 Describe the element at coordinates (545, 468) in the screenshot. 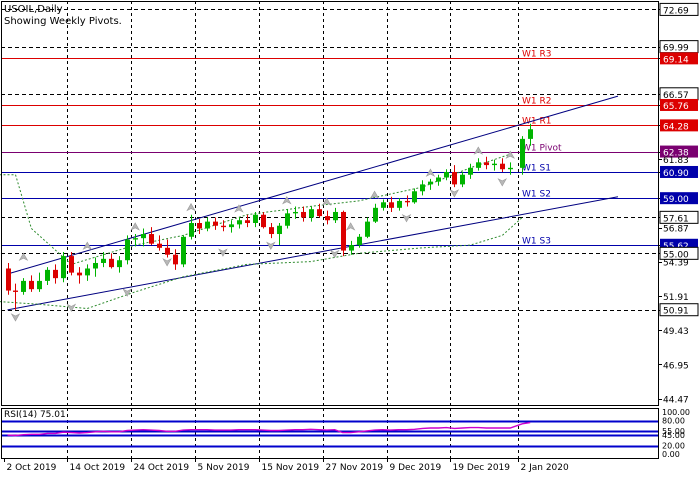

I see `time-tick-label: 2 Jan 2020` at that location.